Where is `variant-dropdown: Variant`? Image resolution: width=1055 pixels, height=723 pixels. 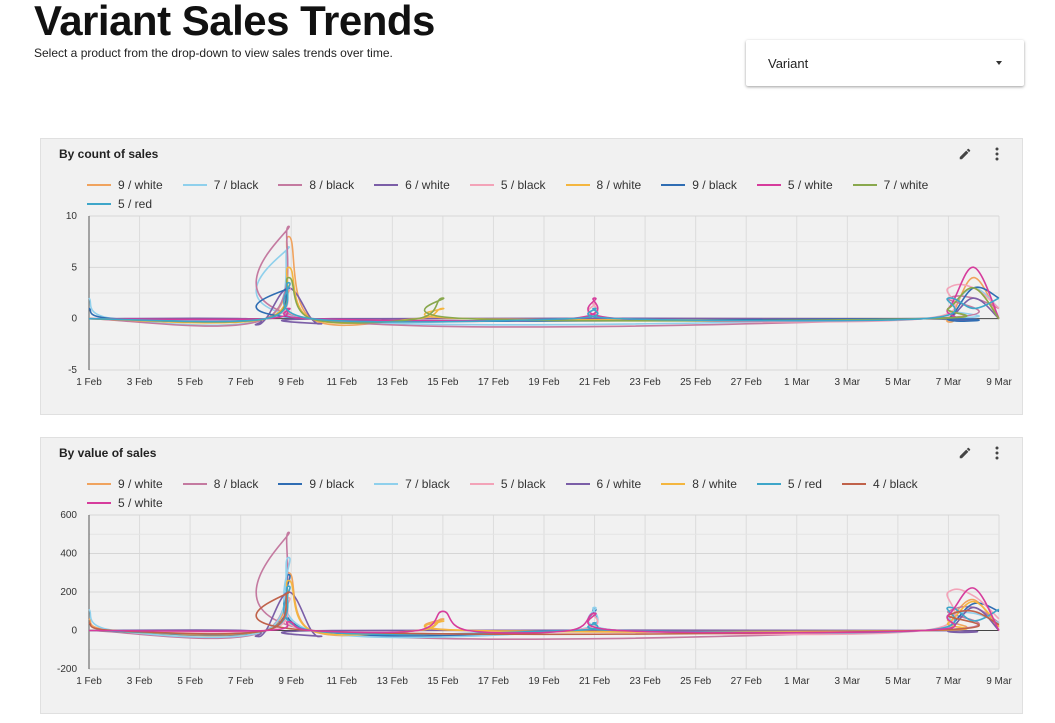
variant-dropdown: Variant is located at coordinates (885, 63).